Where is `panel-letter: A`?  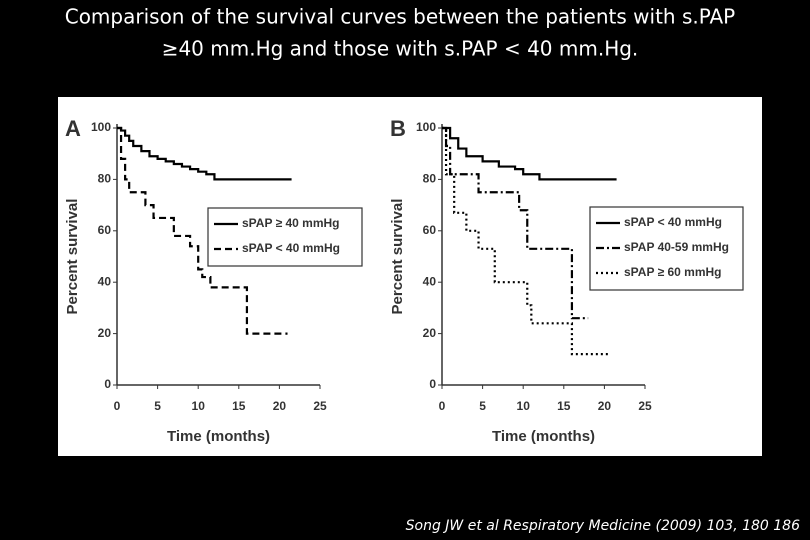 panel-letter: A is located at coordinates (73, 128).